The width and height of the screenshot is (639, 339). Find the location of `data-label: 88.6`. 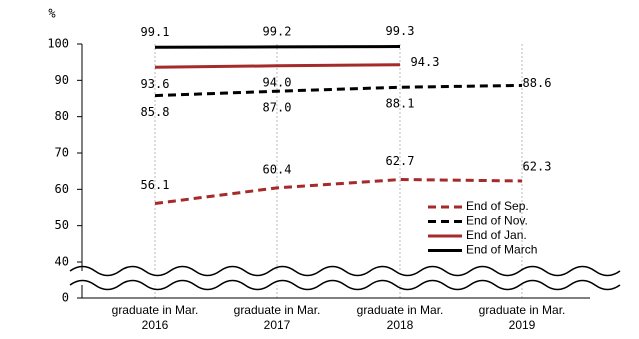

data-label: 88.6 is located at coordinates (537, 83).